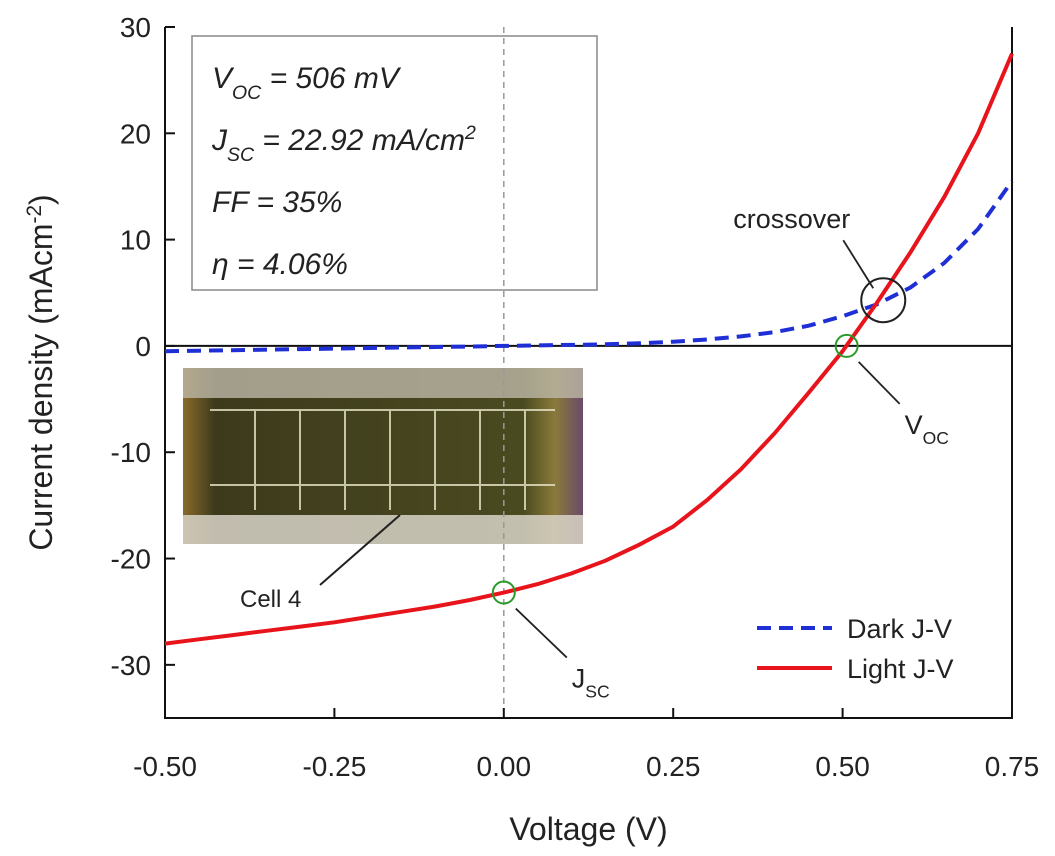 This screenshot has height=856, width=1055. What do you see at coordinates (359, 140) in the screenshot?
I see `text-run: = 22.92 mA/cm` at bounding box center [359, 140].